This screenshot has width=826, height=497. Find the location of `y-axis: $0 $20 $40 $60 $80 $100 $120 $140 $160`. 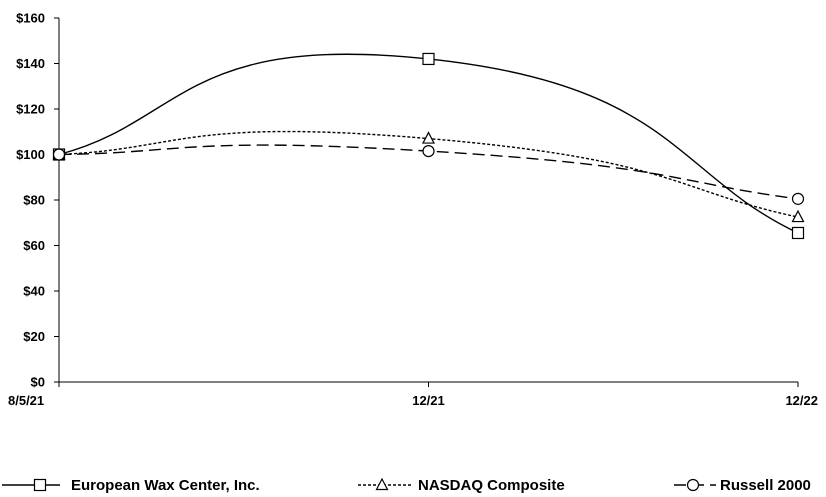

y-axis: $0 $20 $40 $60 $80 $100 $120 $140 $160 is located at coordinates (38, 200).